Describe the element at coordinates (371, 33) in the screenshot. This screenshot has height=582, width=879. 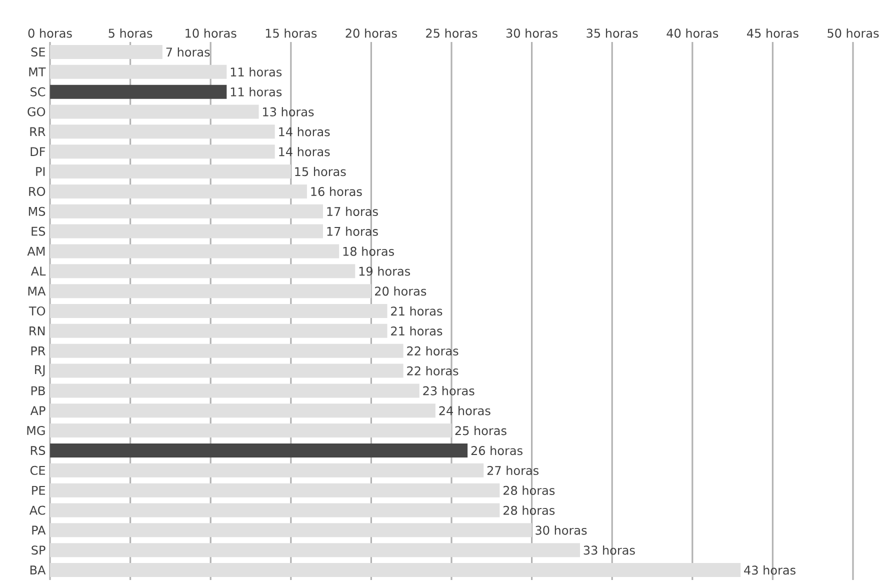
I see `x-tick-label: 20 horas` at that location.